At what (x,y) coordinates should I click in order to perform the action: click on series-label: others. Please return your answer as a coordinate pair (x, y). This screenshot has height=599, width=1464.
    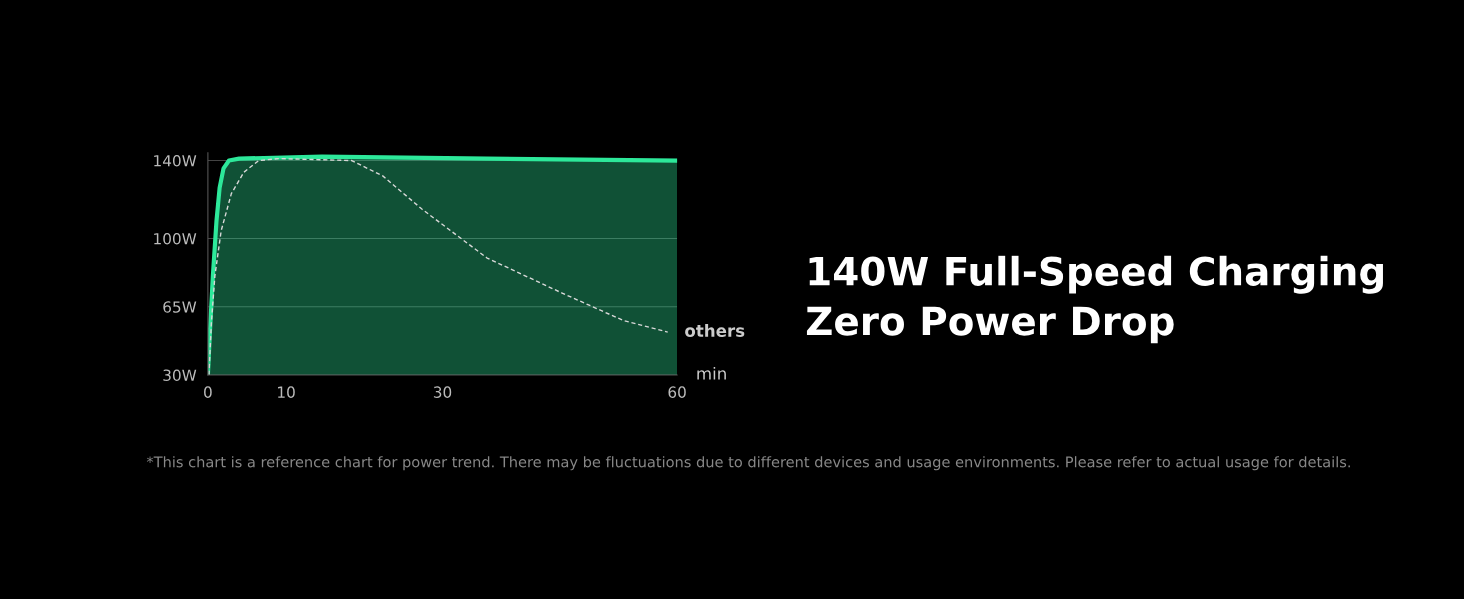
    Looking at the image, I should click on (715, 330).